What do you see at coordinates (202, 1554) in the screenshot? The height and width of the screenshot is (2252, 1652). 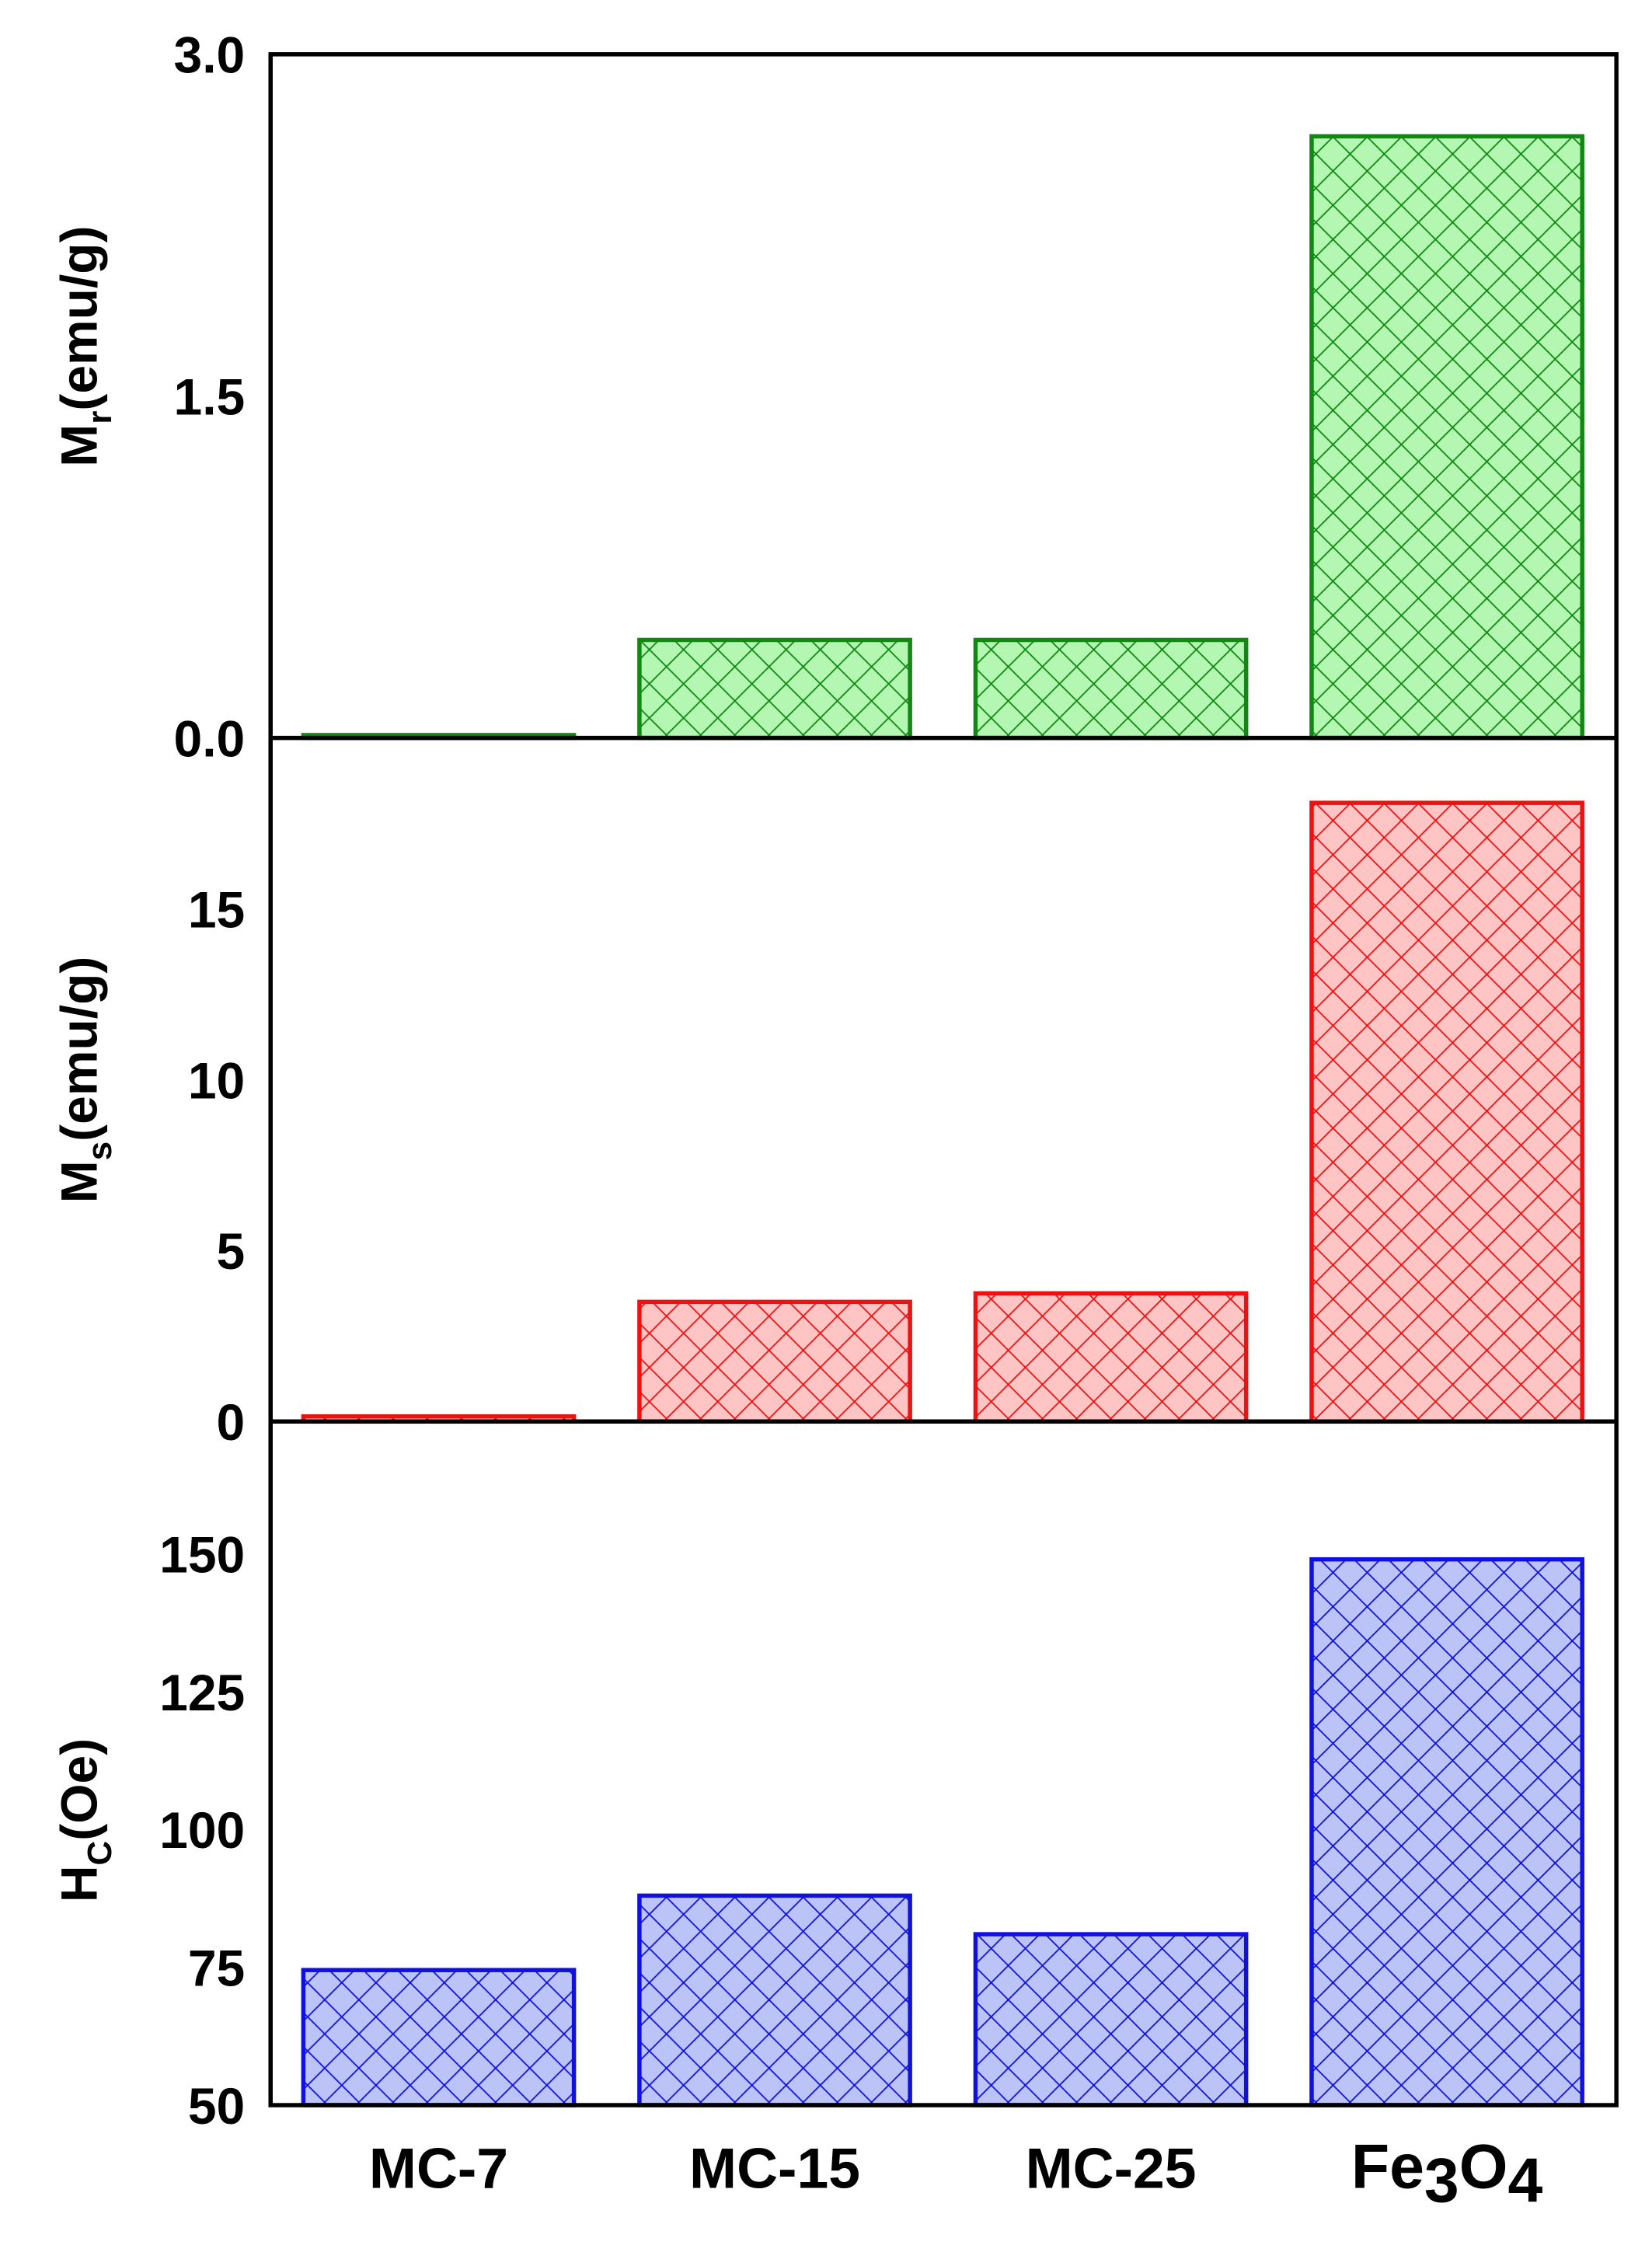 I see `y-tick-label: 150` at bounding box center [202, 1554].